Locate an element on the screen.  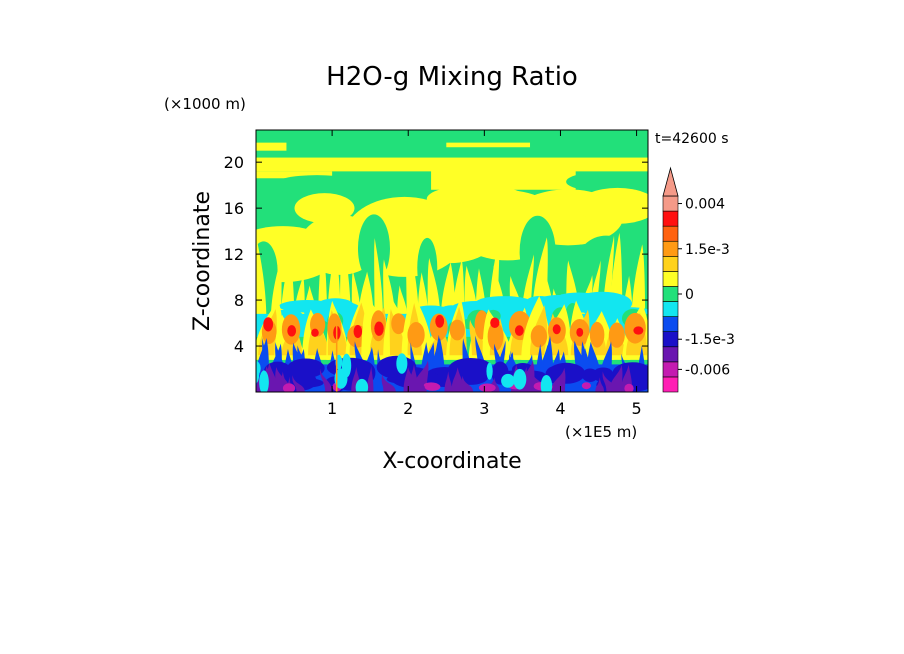
y-tick-label: 8 is located at coordinates (239, 300).